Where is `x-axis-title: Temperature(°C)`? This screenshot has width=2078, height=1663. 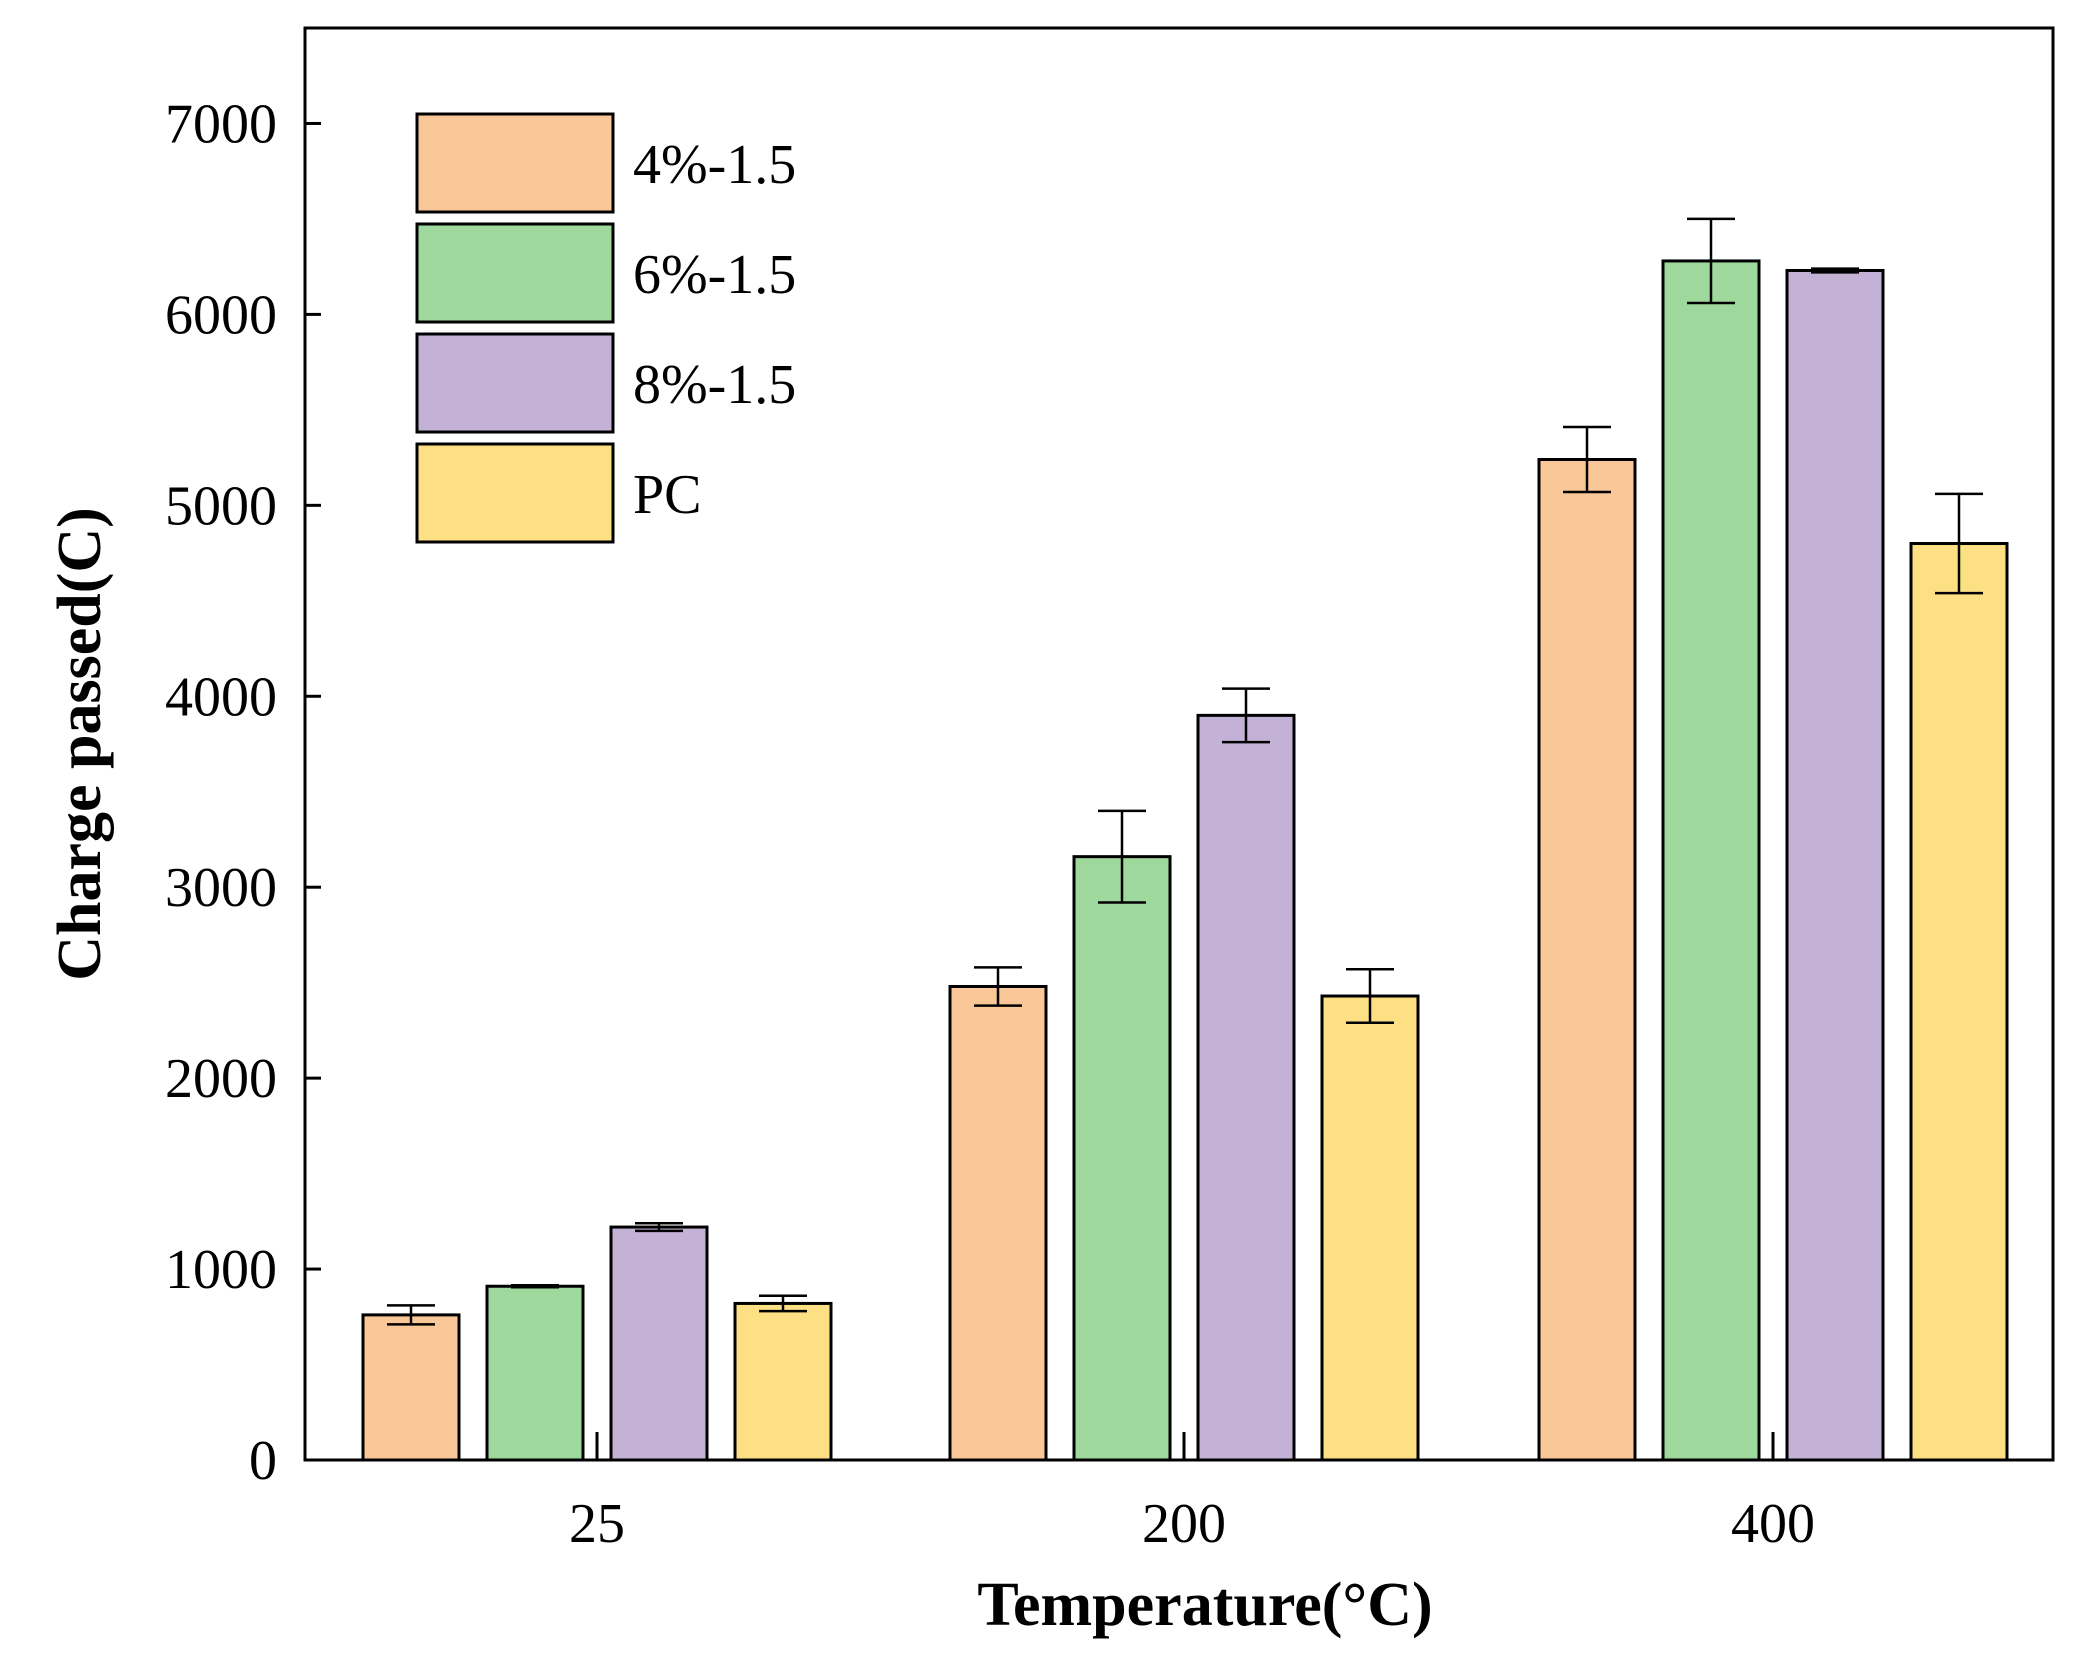 x-axis-title: Temperature(°C) is located at coordinates (1204, 1605).